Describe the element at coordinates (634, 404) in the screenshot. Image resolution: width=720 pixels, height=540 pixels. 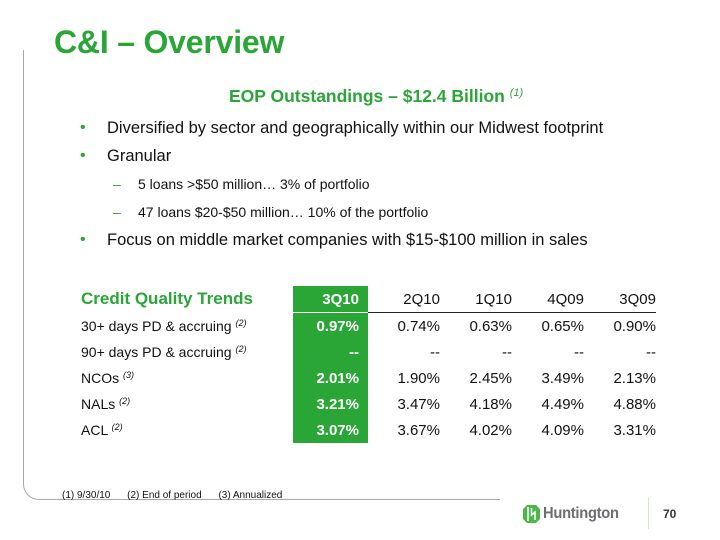
I see `table-cell: 4.88%` at that location.